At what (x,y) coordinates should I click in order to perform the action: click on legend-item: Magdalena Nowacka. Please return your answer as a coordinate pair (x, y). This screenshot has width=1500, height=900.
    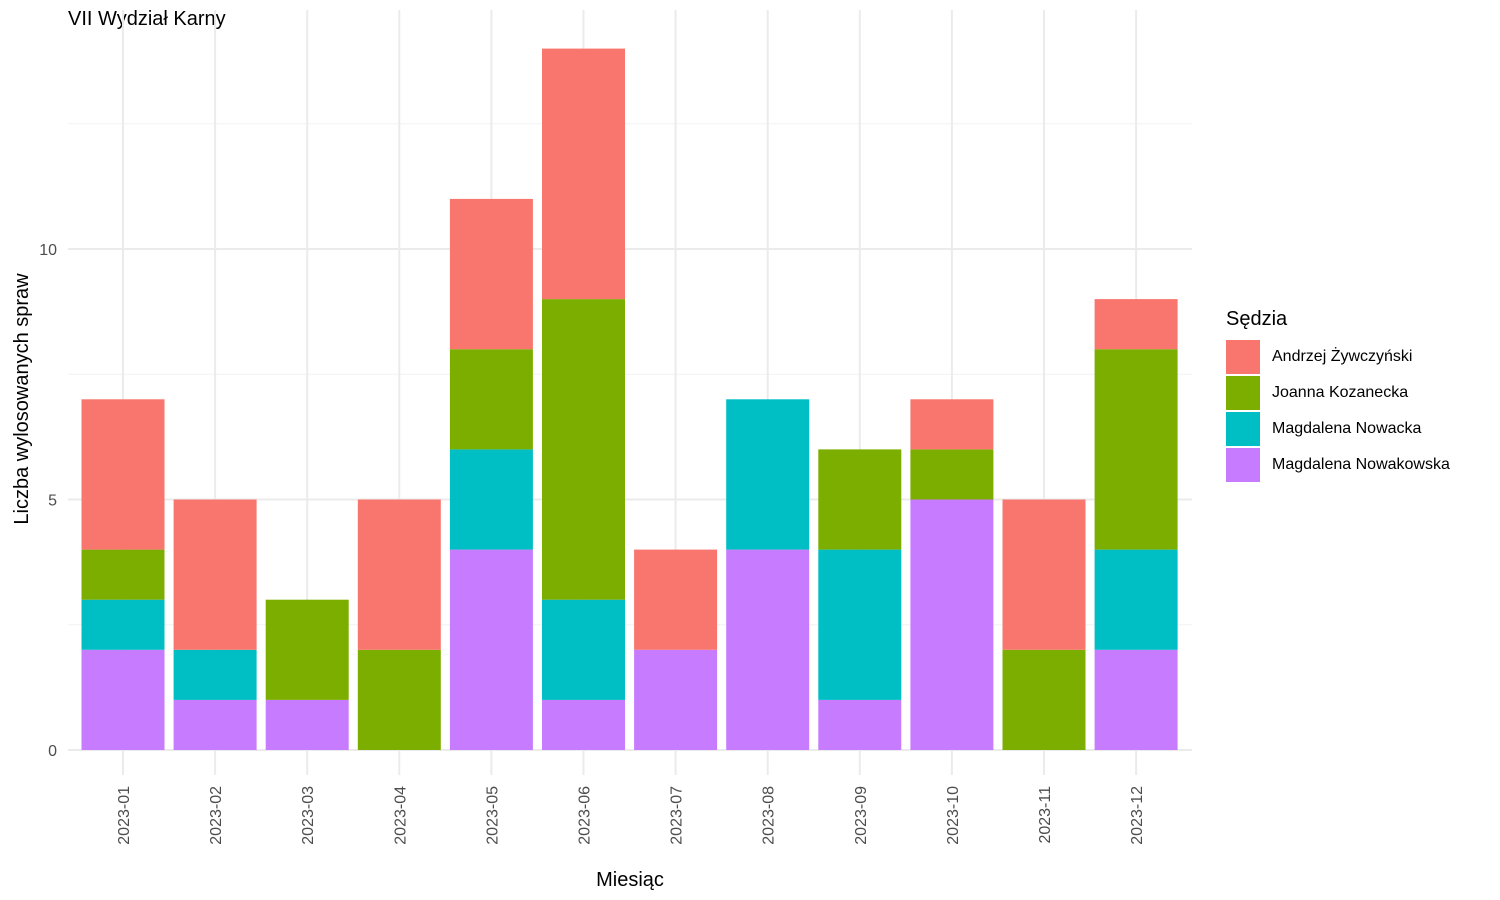
    Looking at the image, I should click on (1338, 429).